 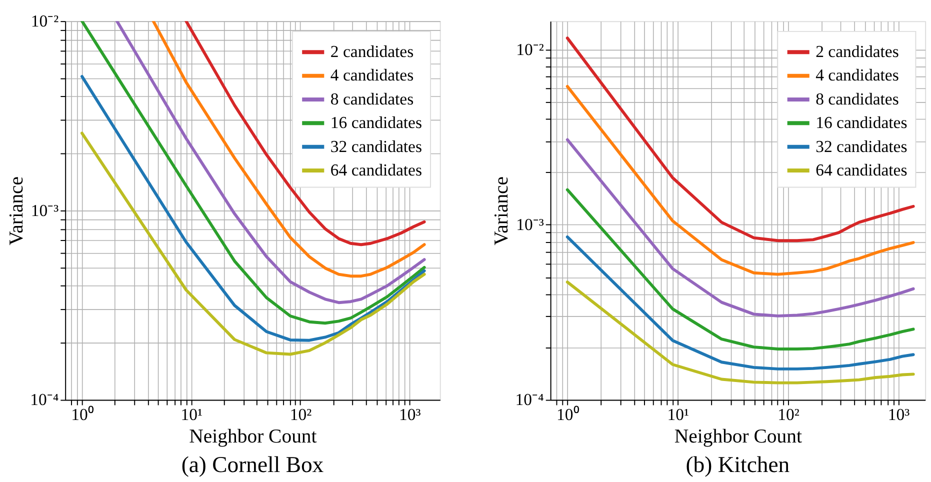 What do you see at coordinates (252, 464) in the screenshot?
I see `text: (a) Cornell Box` at bounding box center [252, 464].